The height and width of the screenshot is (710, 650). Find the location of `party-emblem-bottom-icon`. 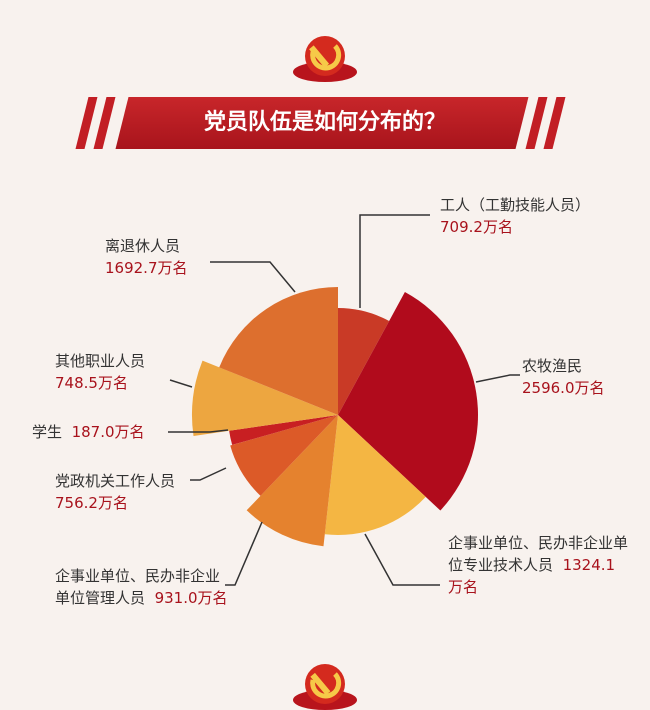

party-emblem-bottom-icon is located at coordinates (325, 687).